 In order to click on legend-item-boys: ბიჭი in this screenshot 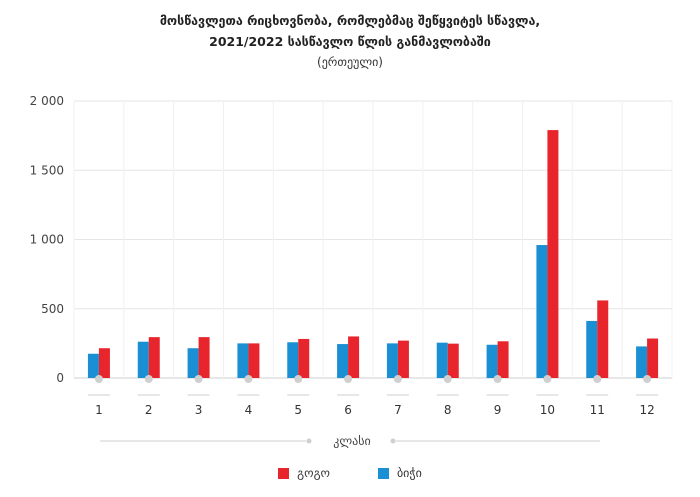, I will do `click(399, 473)`.